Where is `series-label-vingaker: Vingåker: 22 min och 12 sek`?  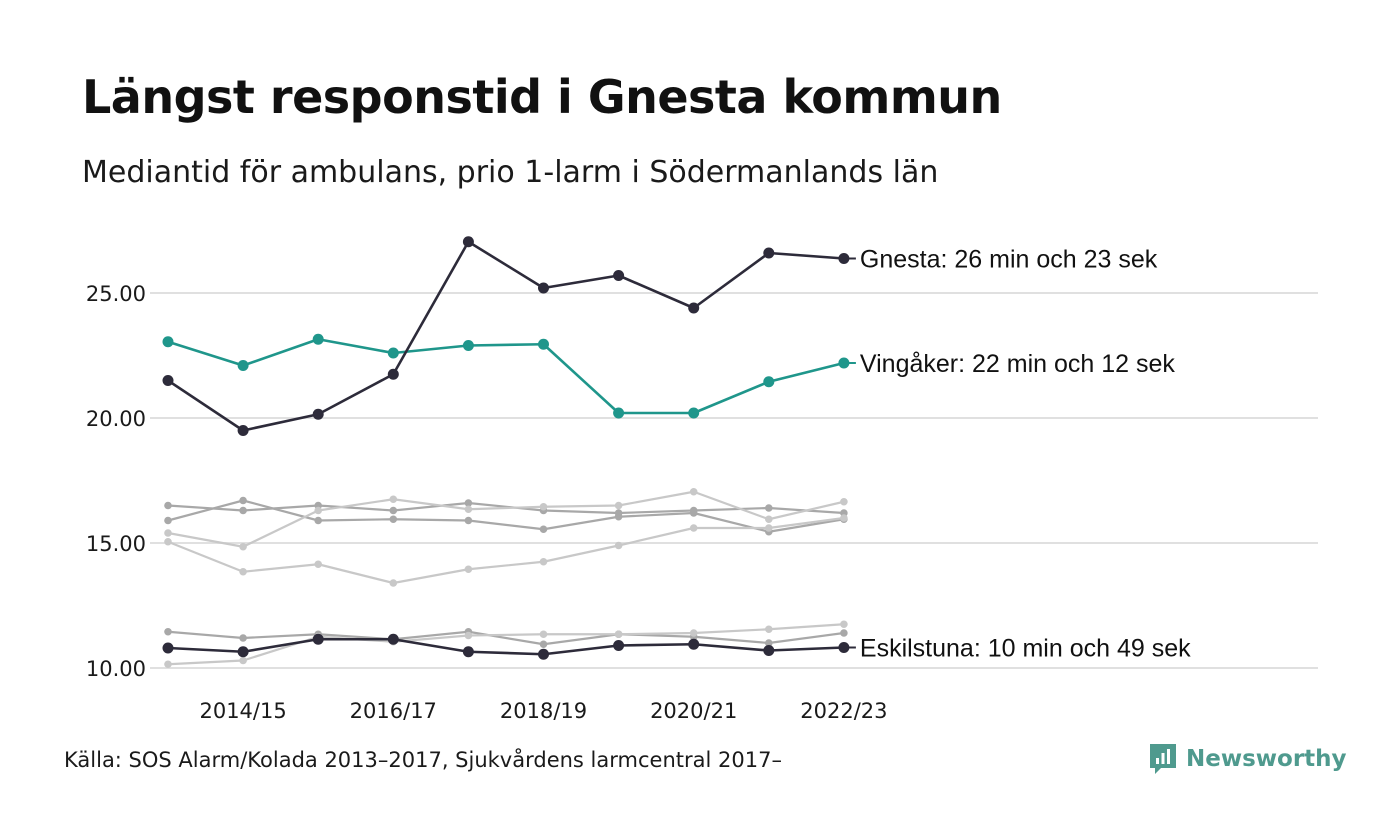
series-label-vingaker: Vingåker: 22 min och 12 sek is located at coordinates (1018, 364).